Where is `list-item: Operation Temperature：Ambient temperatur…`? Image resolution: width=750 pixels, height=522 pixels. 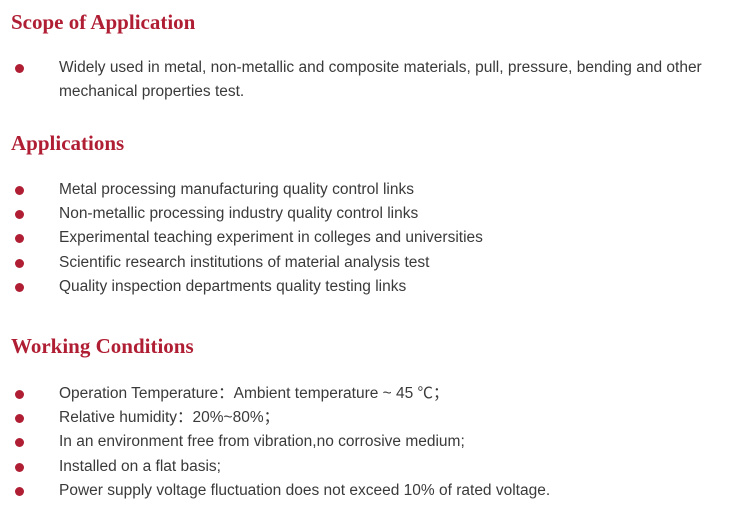 list-item: Operation Temperature：Ambient temperatur… is located at coordinates (370, 394).